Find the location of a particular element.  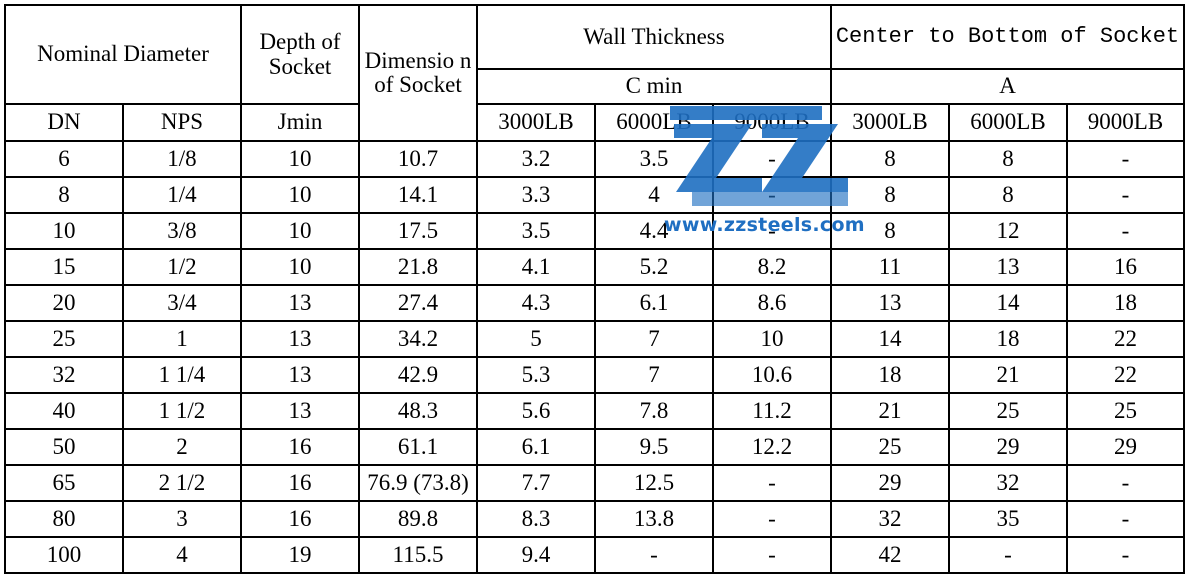

cell-a6000: 35 is located at coordinates (1008, 519).